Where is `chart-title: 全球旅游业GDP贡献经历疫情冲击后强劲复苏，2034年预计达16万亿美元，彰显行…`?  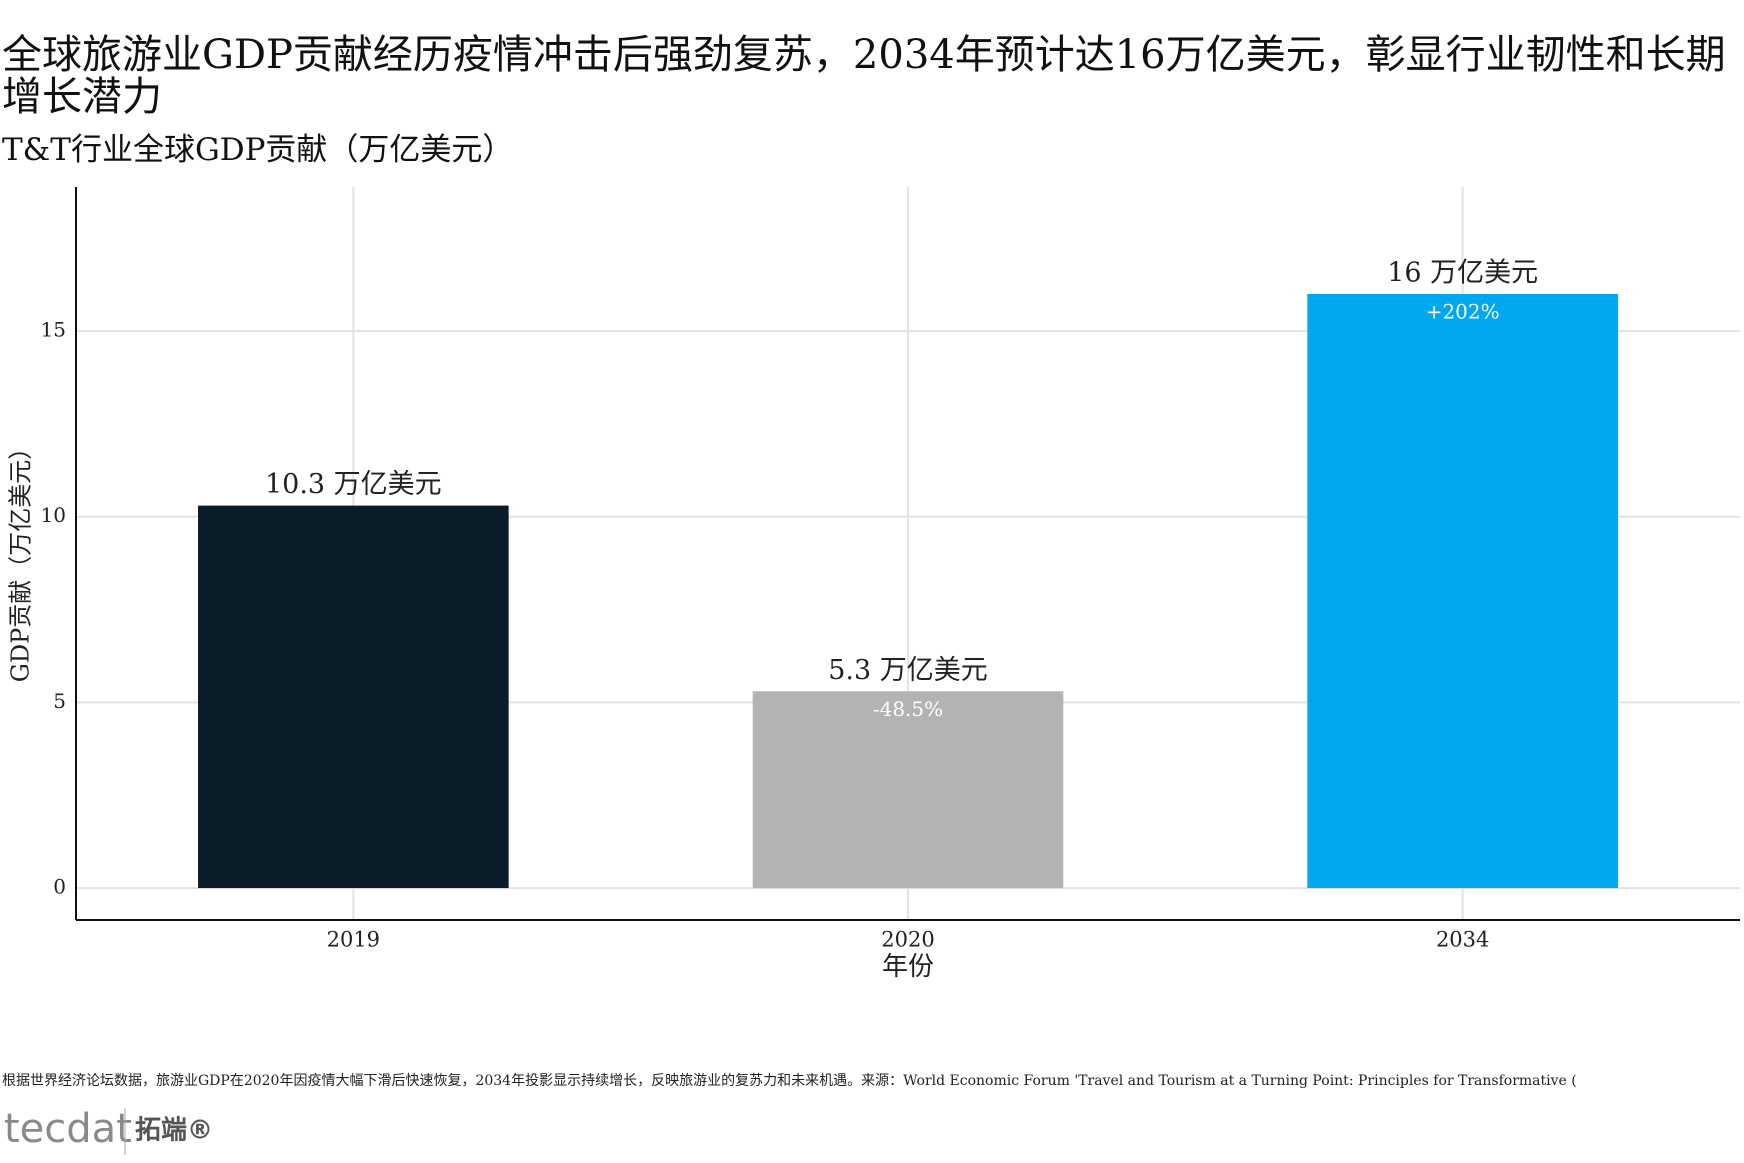
chart-title: 全球旅游业GDP贡献经历疫情冲击后强劲复苏，2034年预计达16万亿美元，彰显行… is located at coordinates (864, 76).